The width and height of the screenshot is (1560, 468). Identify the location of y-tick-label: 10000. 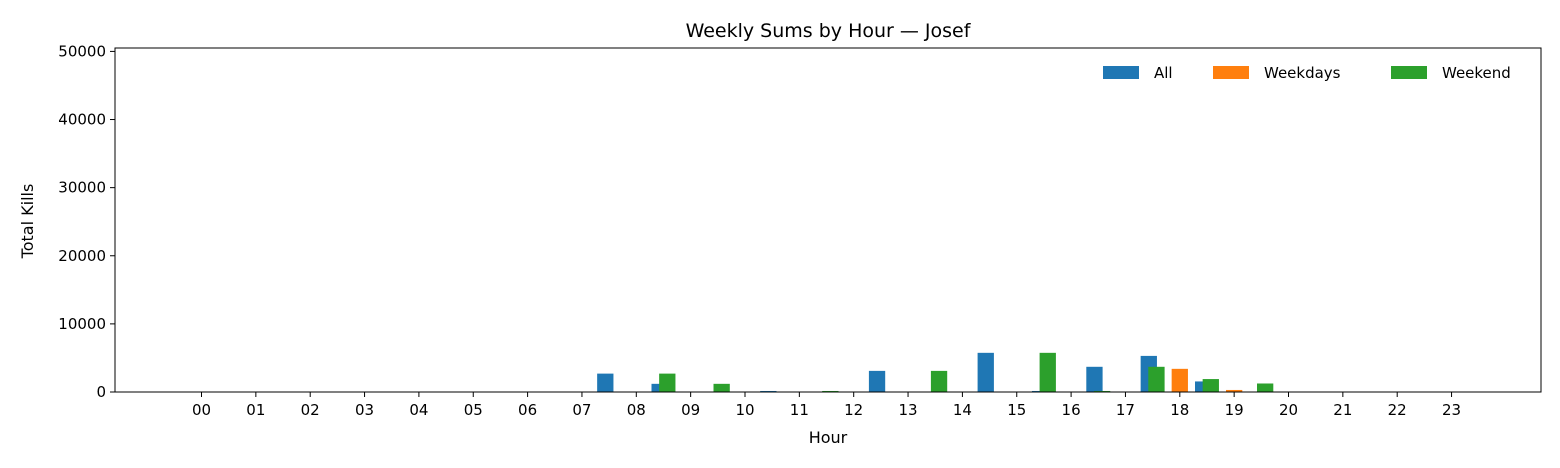
(82, 324).